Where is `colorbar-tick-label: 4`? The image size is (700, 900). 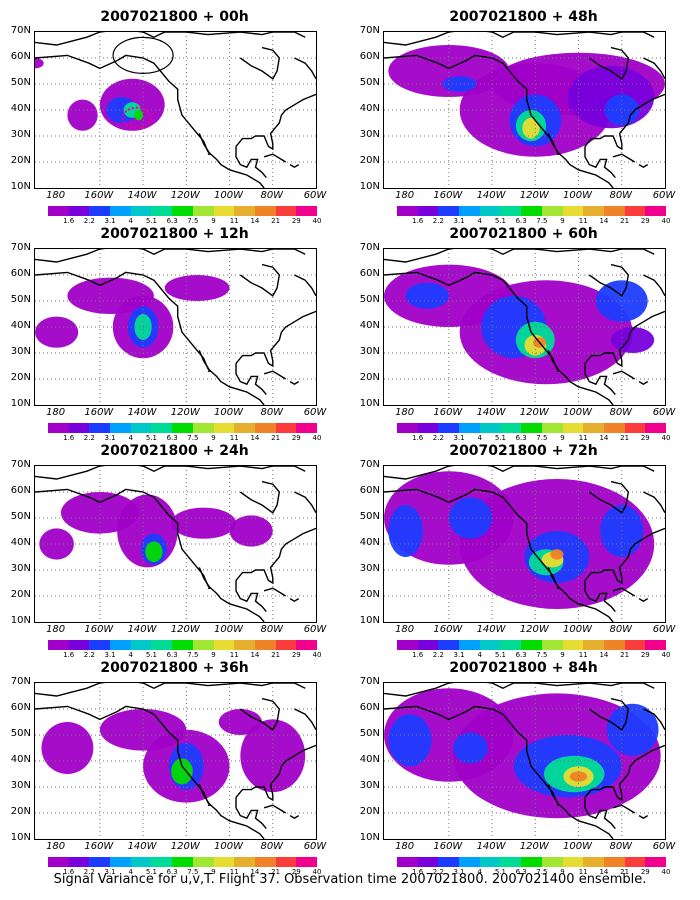 colorbar-tick-label: 4 is located at coordinates (479, 438).